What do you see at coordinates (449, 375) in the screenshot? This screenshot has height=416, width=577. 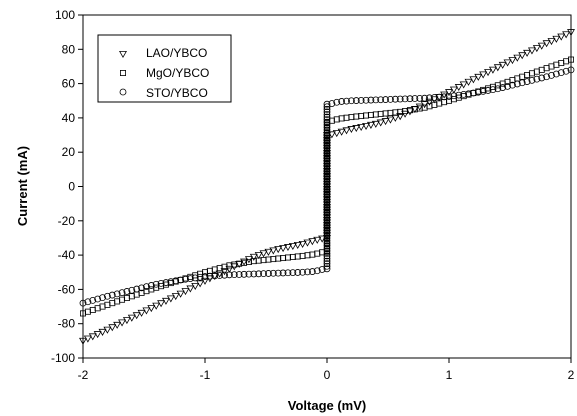 I see `x-tick-label: 1` at bounding box center [449, 375].